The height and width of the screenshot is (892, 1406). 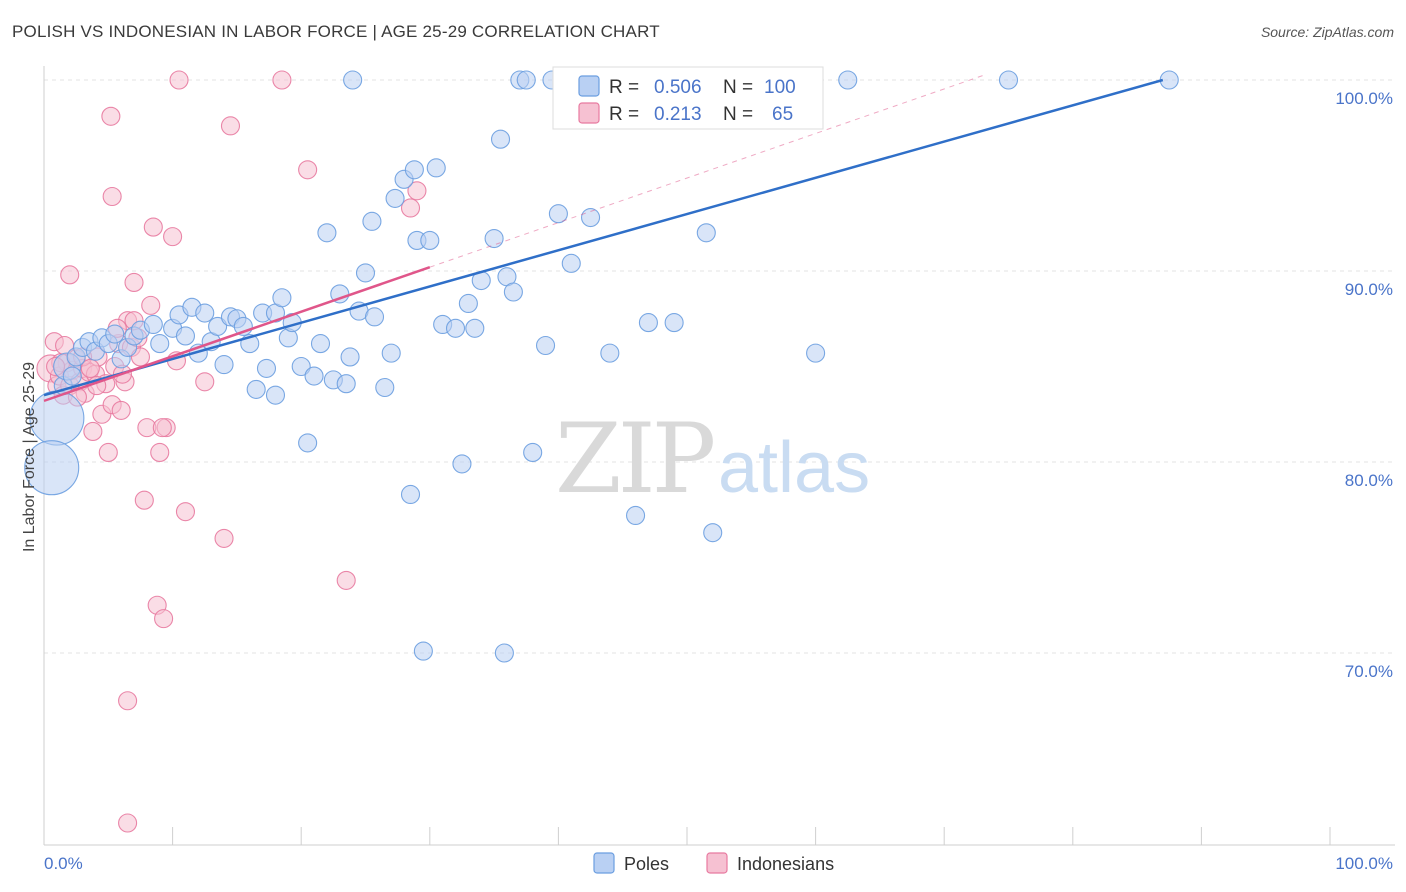 I want to click on legend-r-label-indonesians: R =, so click(x=624, y=114).